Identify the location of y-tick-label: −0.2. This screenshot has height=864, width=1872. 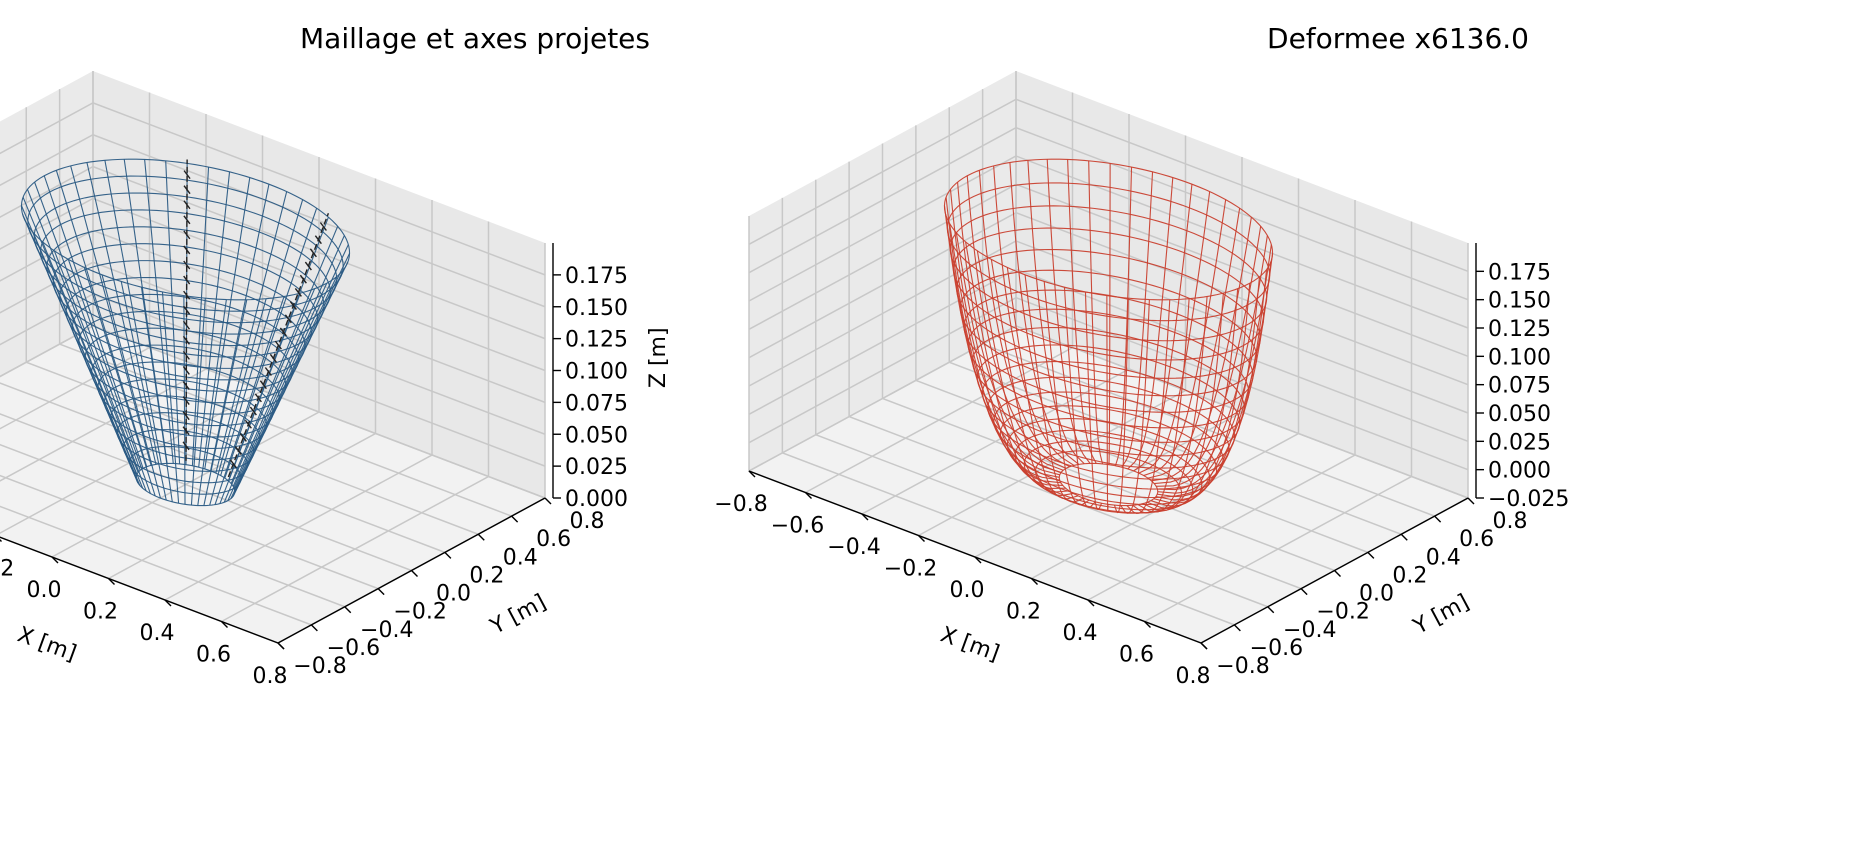
(419, 612).